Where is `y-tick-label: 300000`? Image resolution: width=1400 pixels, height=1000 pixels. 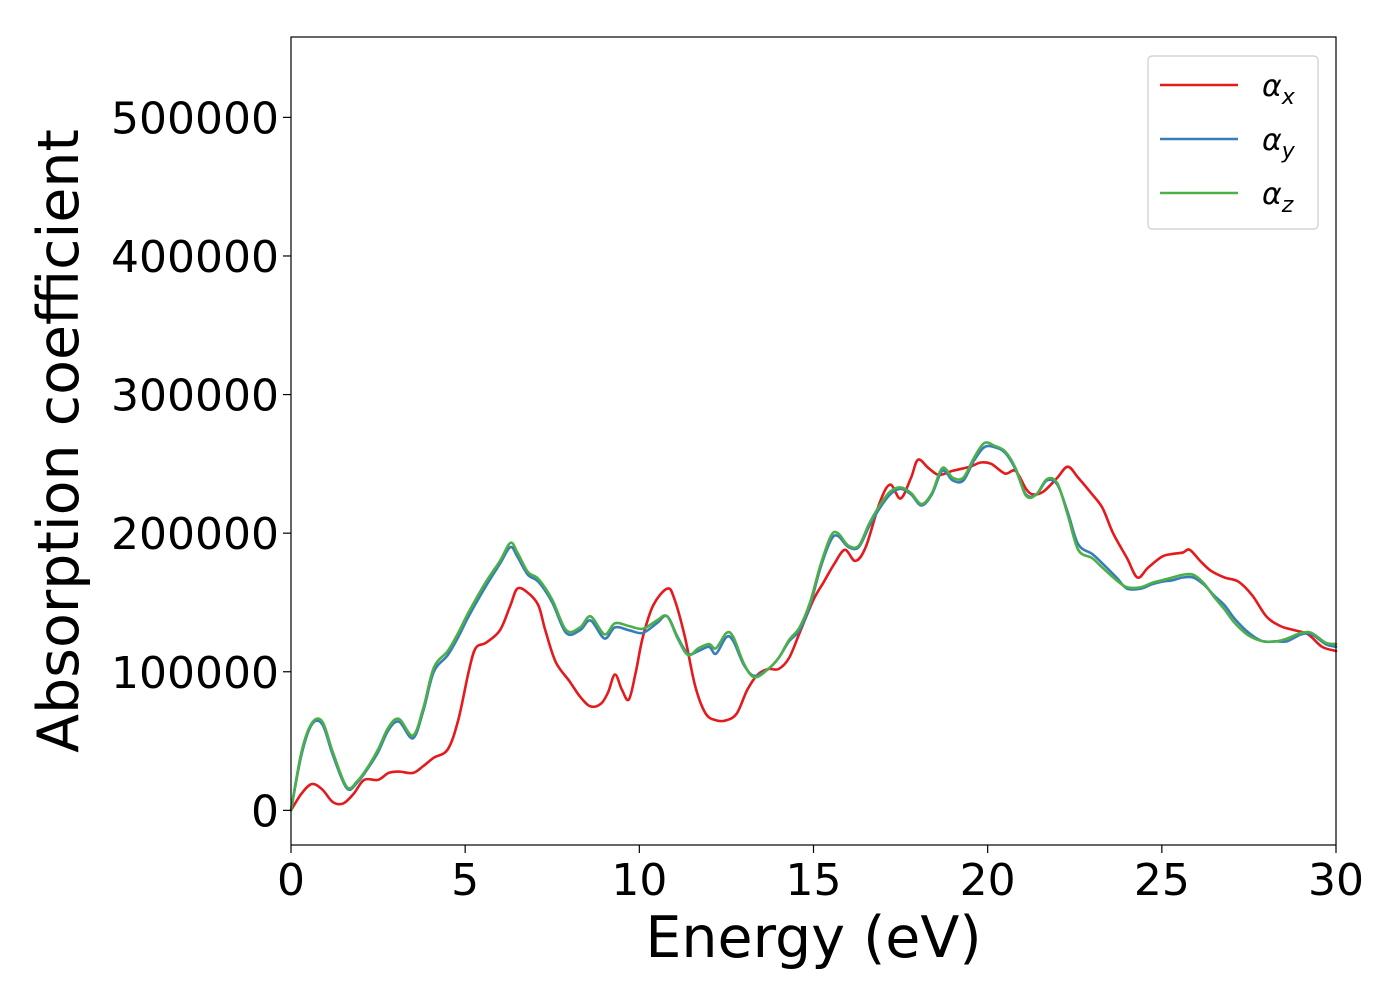
y-tick-label: 300000 is located at coordinates (195, 396).